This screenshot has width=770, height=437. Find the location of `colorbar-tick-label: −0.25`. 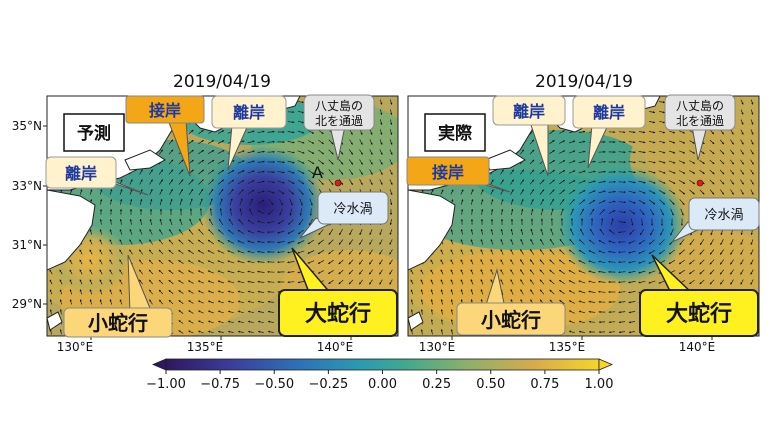

colorbar-tick-label: −0.25 is located at coordinates (328, 384).